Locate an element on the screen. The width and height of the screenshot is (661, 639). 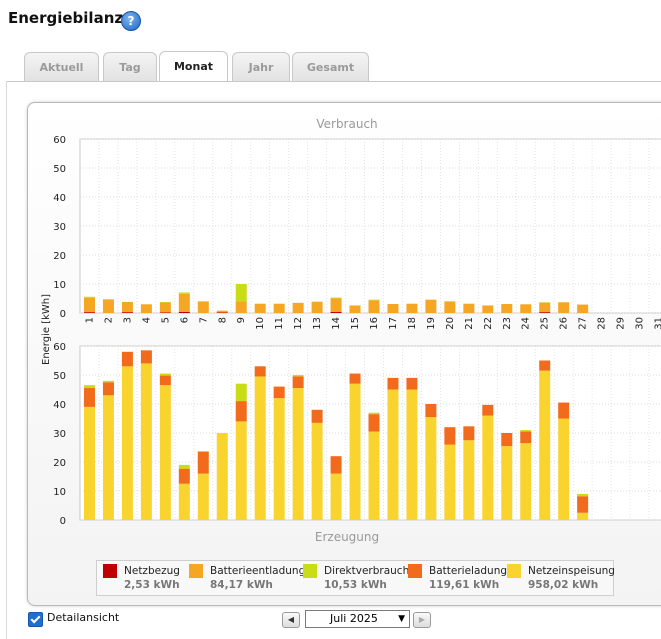
tab-gesamt: Gesamt is located at coordinates (330, 66).